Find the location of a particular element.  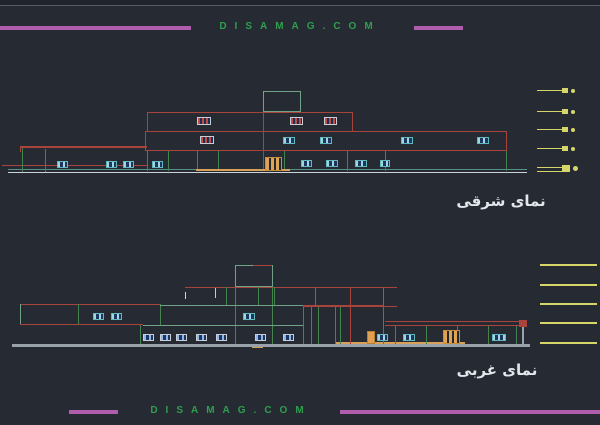

upper-floor-roof-line is located at coordinates (291, 287).